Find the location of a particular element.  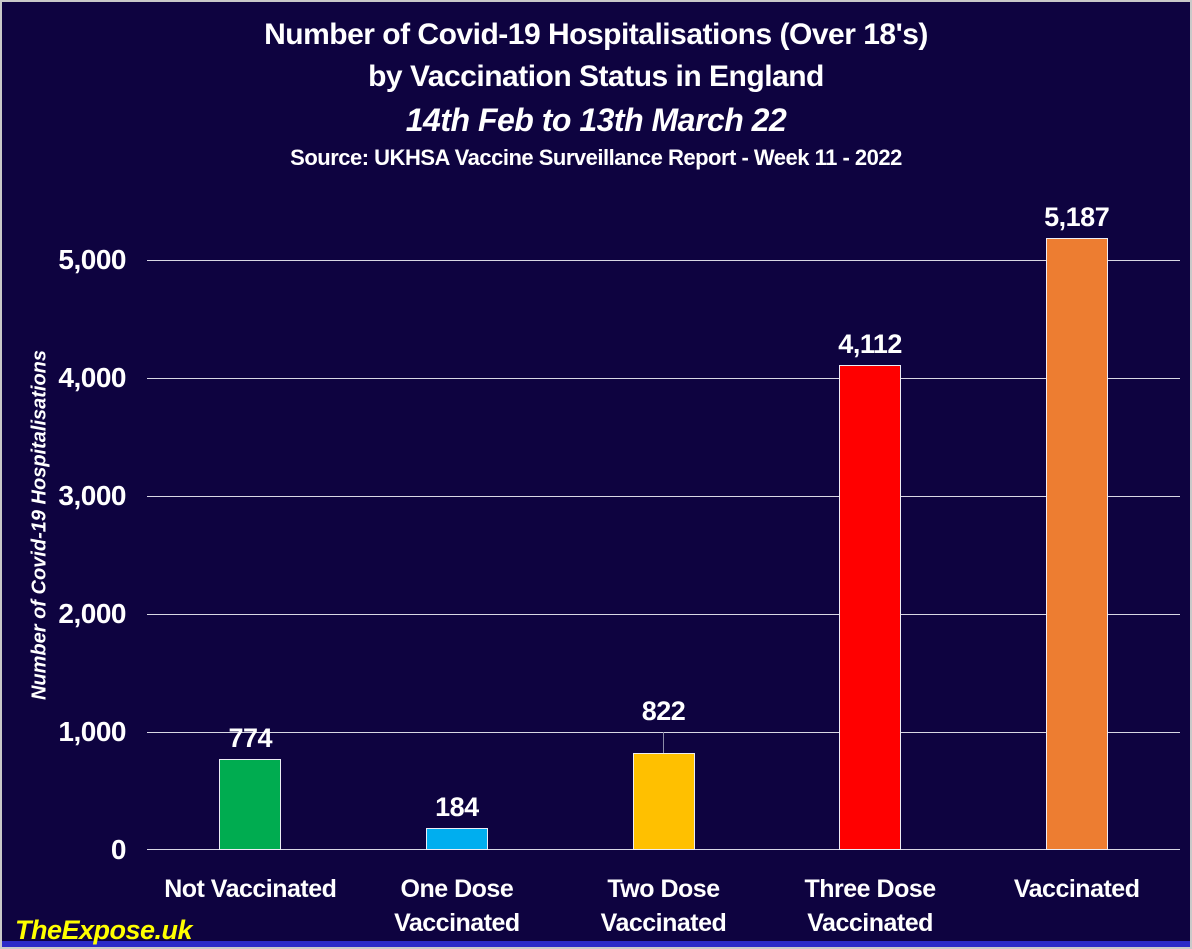

chart-subtitle-dates: 14th Feb to 13th March 22 is located at coordinates (596, 120).